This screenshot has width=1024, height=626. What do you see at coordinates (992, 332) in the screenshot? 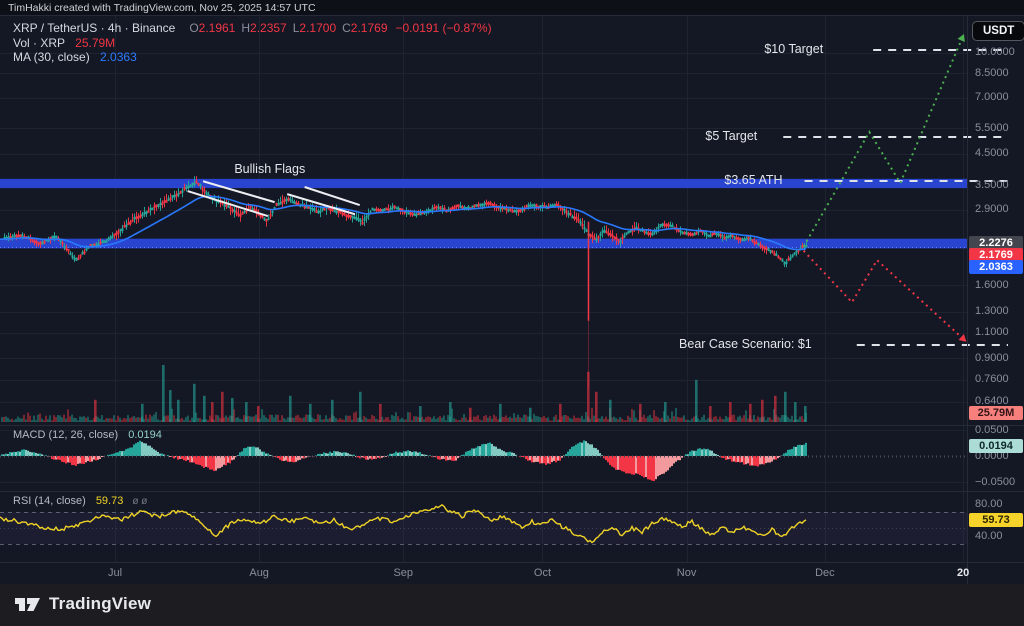
I see `price-tick-label: 1.1000` at bounding box center [992, 332].